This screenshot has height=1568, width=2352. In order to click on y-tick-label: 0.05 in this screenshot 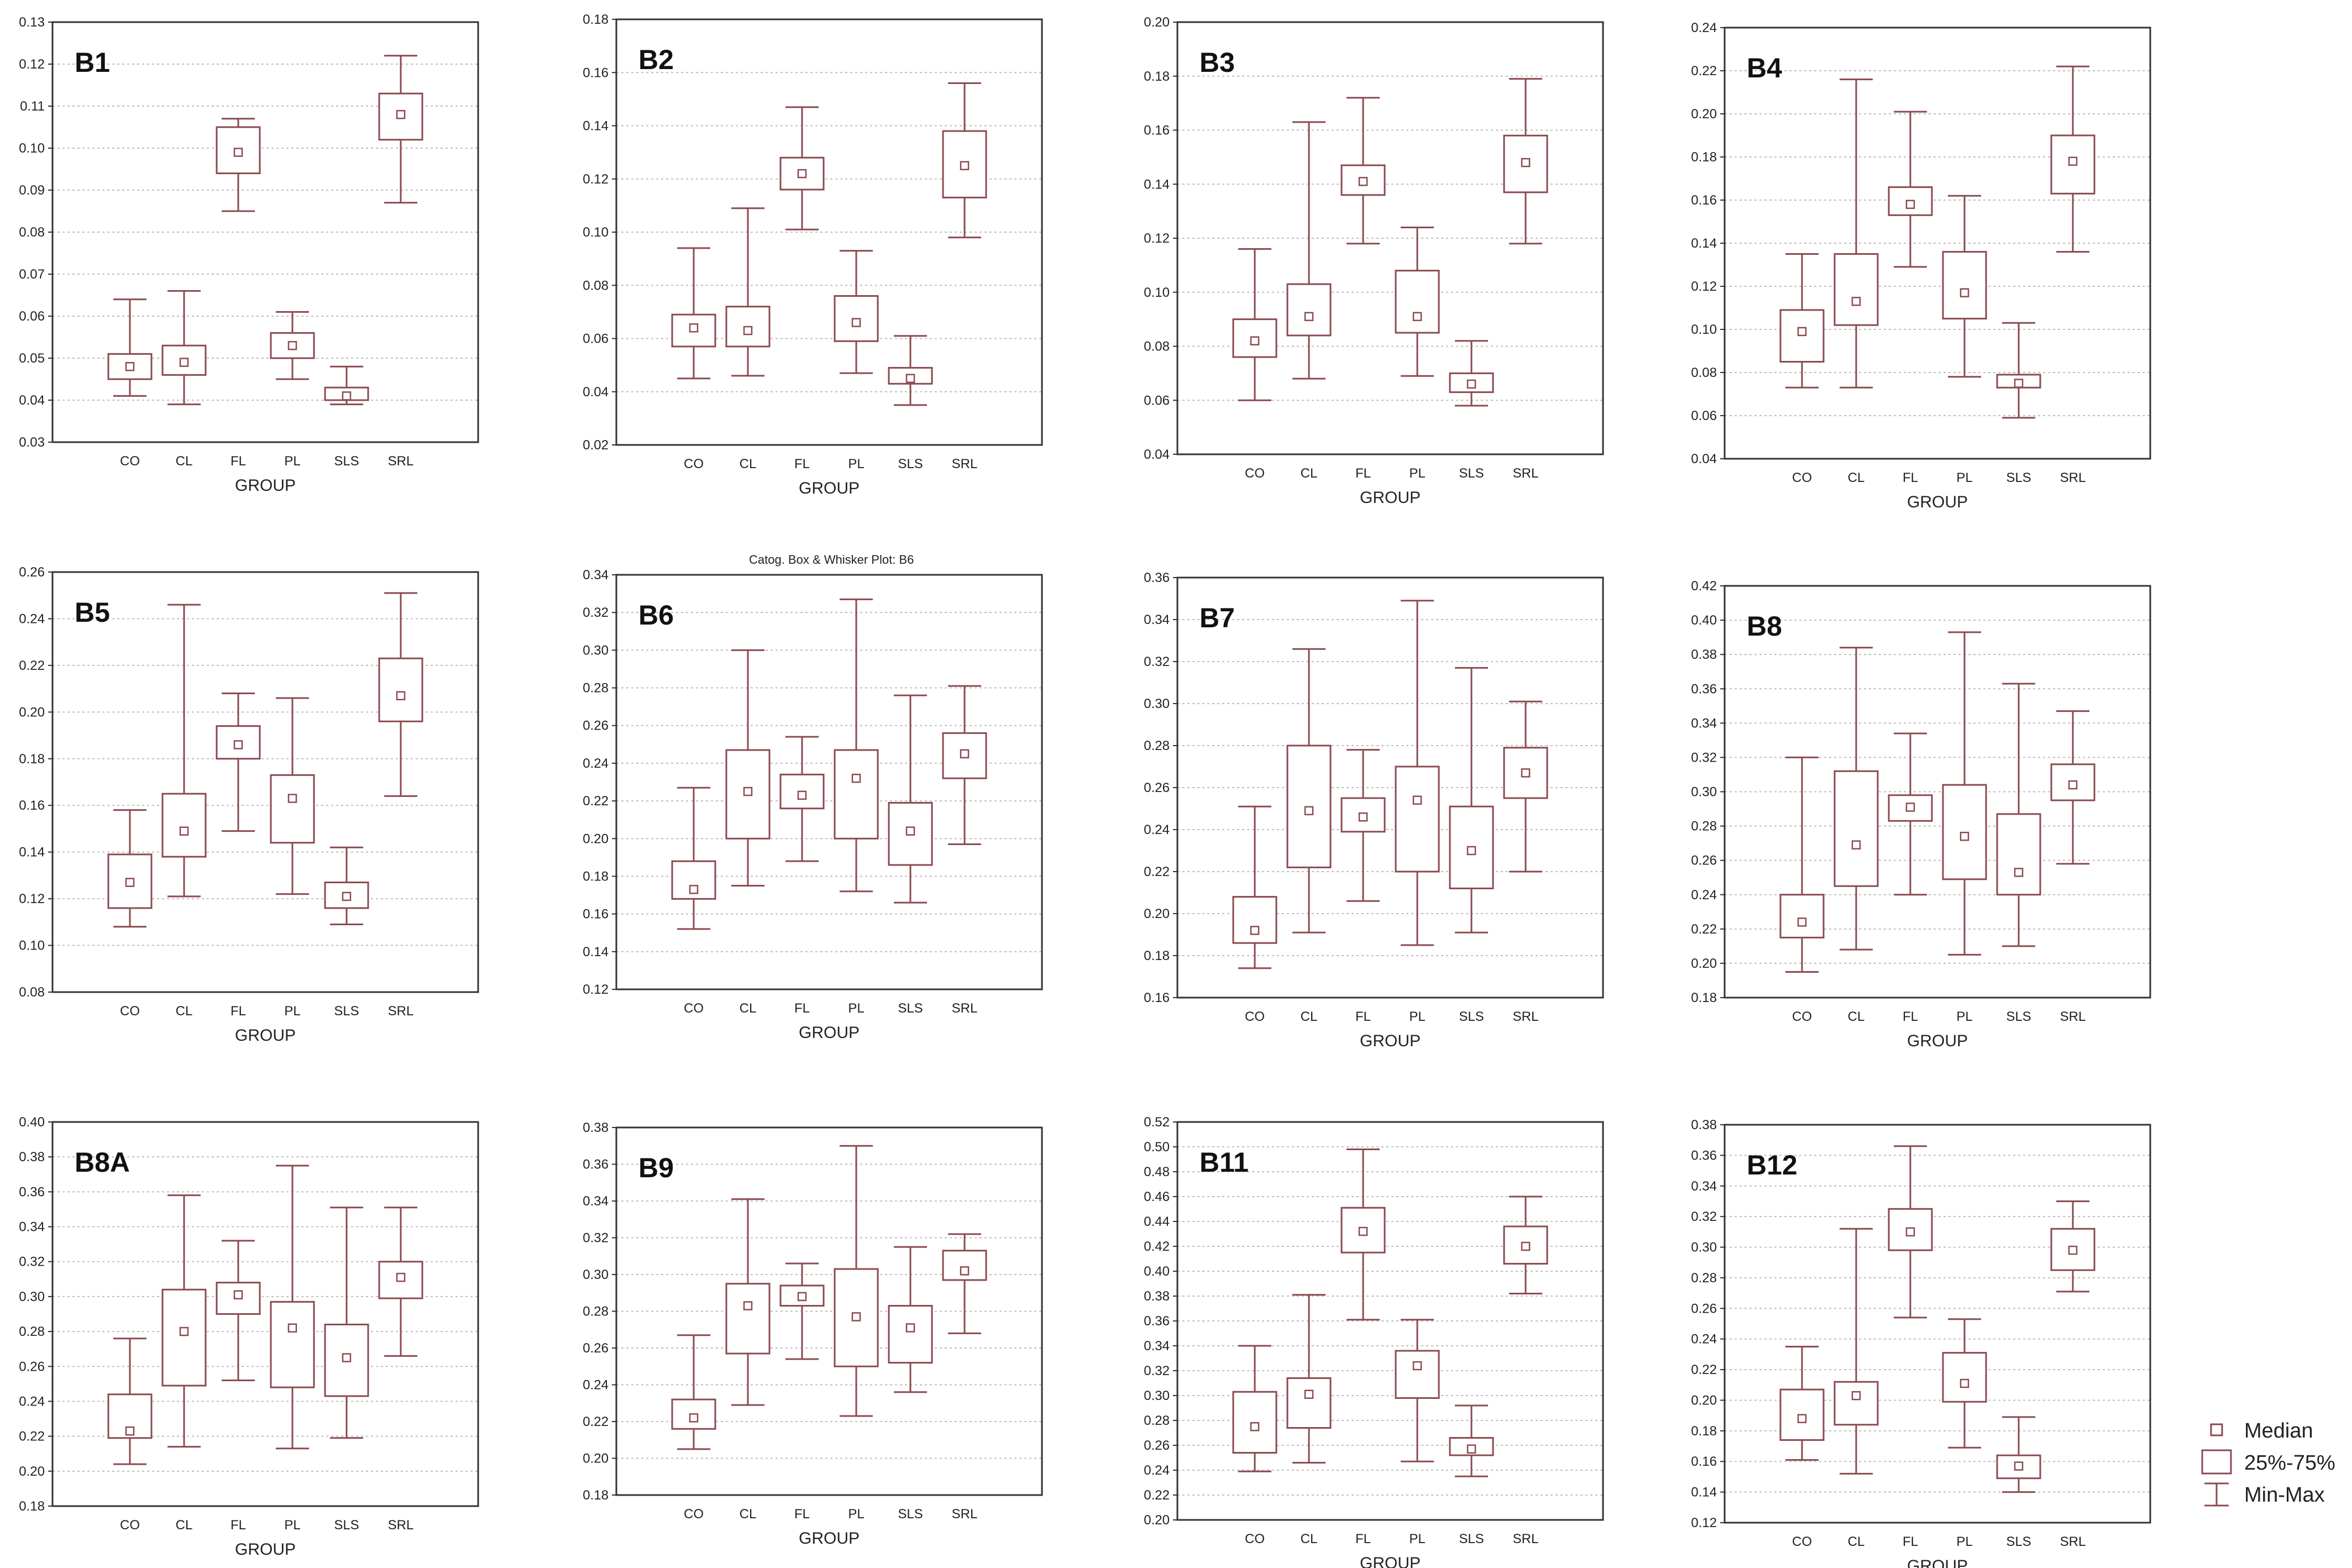, I will do `click(32, 358)`.